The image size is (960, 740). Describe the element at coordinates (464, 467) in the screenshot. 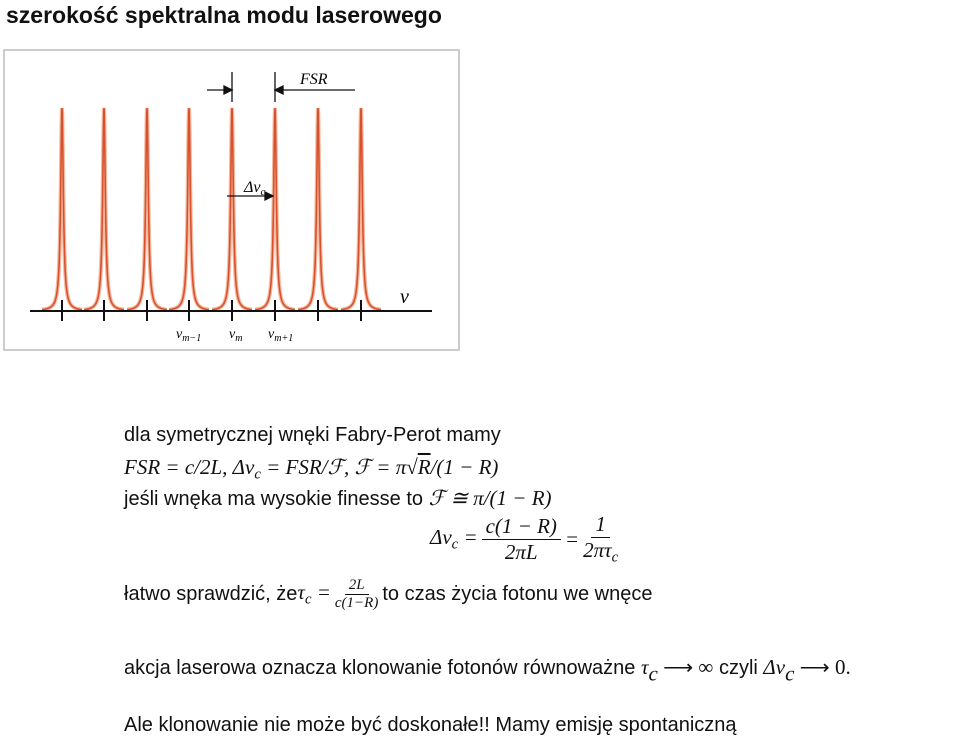

I see `math: /(1 − R)` at that location.